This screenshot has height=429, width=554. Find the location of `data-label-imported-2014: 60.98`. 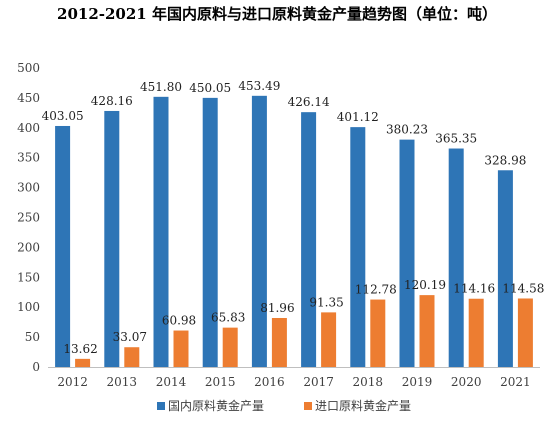

data-label-imported-2014: 60.98 is located at coordinates (179, 321).